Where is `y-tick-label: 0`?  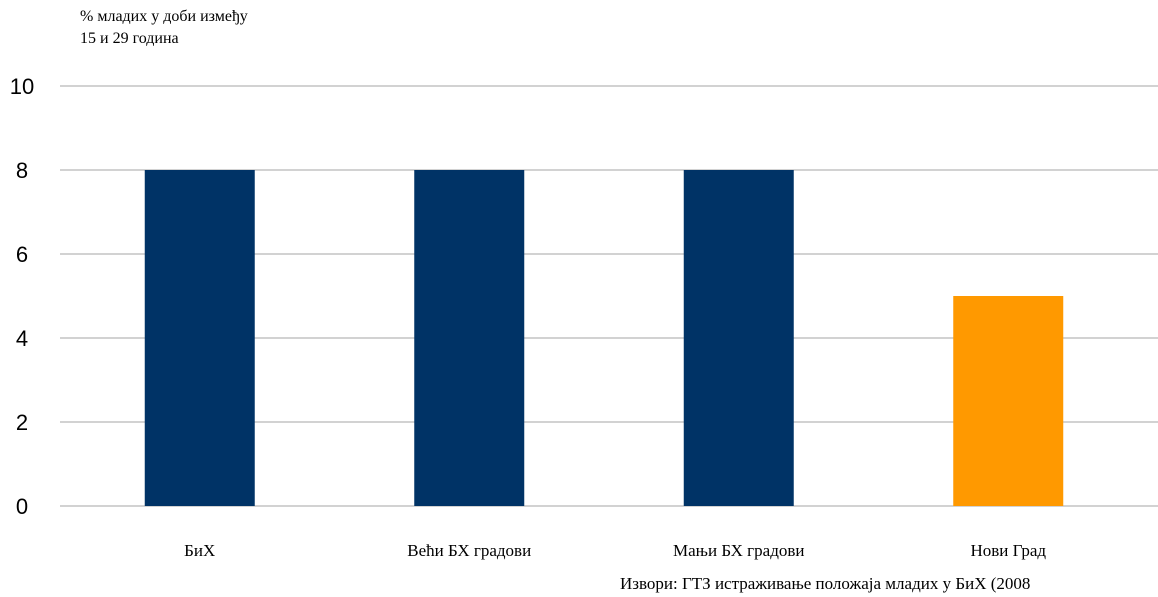
y-tick-label: 0 is located at coordinates (22, 506).